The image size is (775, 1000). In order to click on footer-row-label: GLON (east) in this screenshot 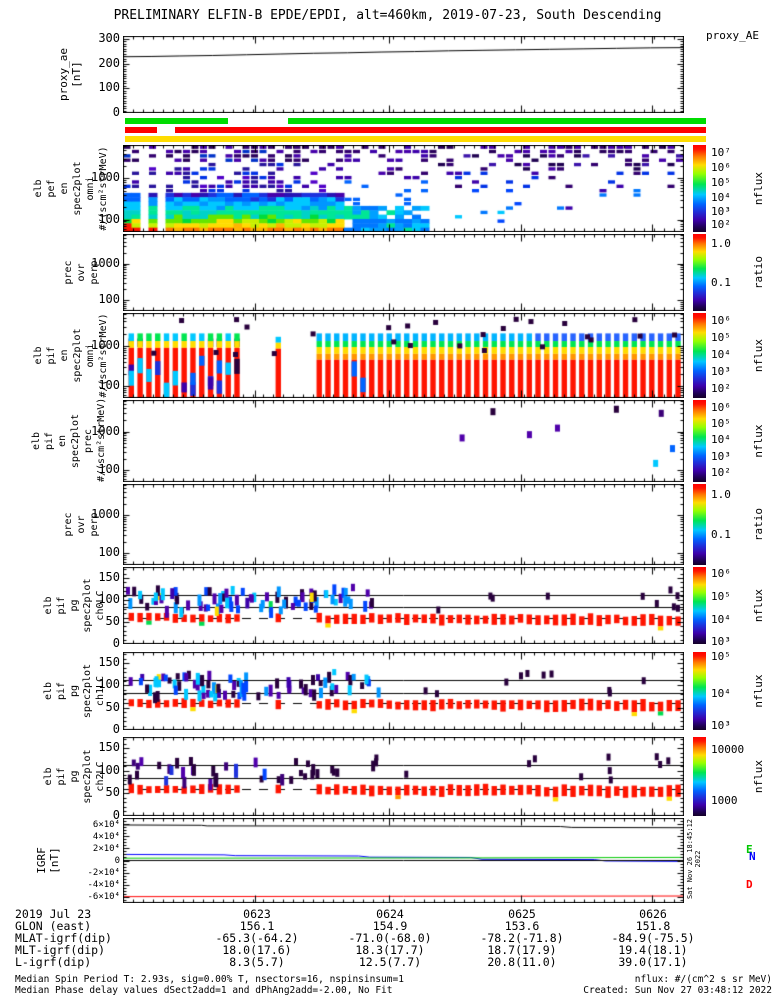, I will do `click(53, 926)`.